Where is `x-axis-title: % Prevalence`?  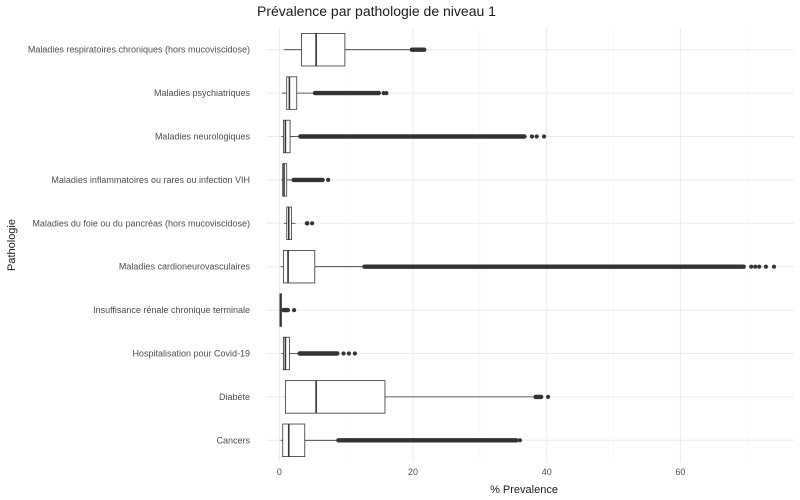 x-axis-title: % Prevalence is located at coordinates (524, 490).